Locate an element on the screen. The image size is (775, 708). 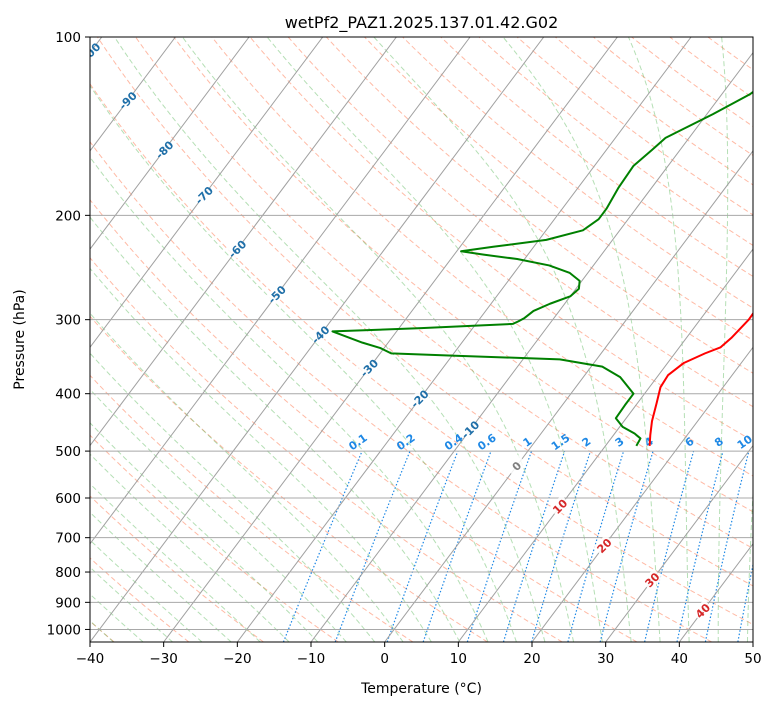
mixing-ratio-label: 8 is located at coordinates (719, 442).